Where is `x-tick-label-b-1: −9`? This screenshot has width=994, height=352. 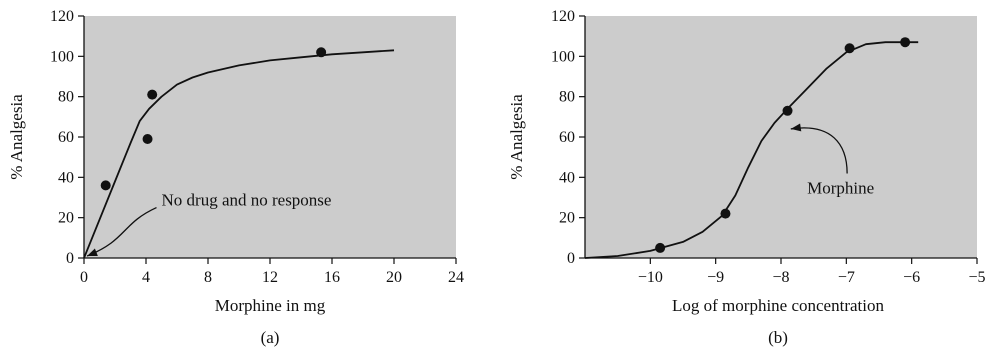
x-tick-label-b-1: −9 is located at coordinates (715, 277).